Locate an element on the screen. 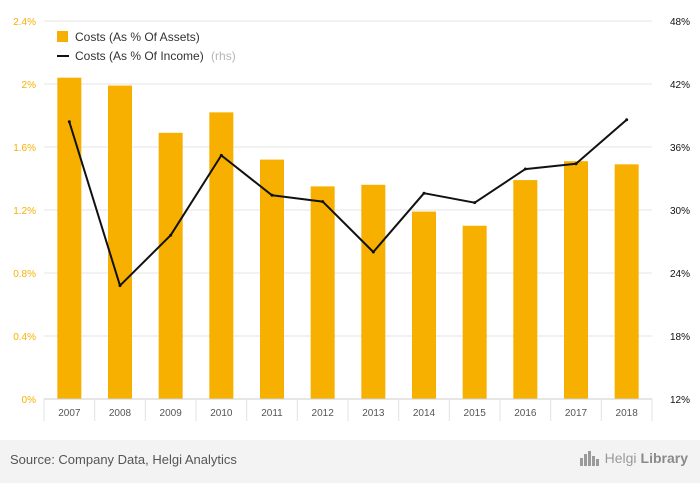  legend-label-income-suffix: (rhs) is located at coordinates (223, 56).